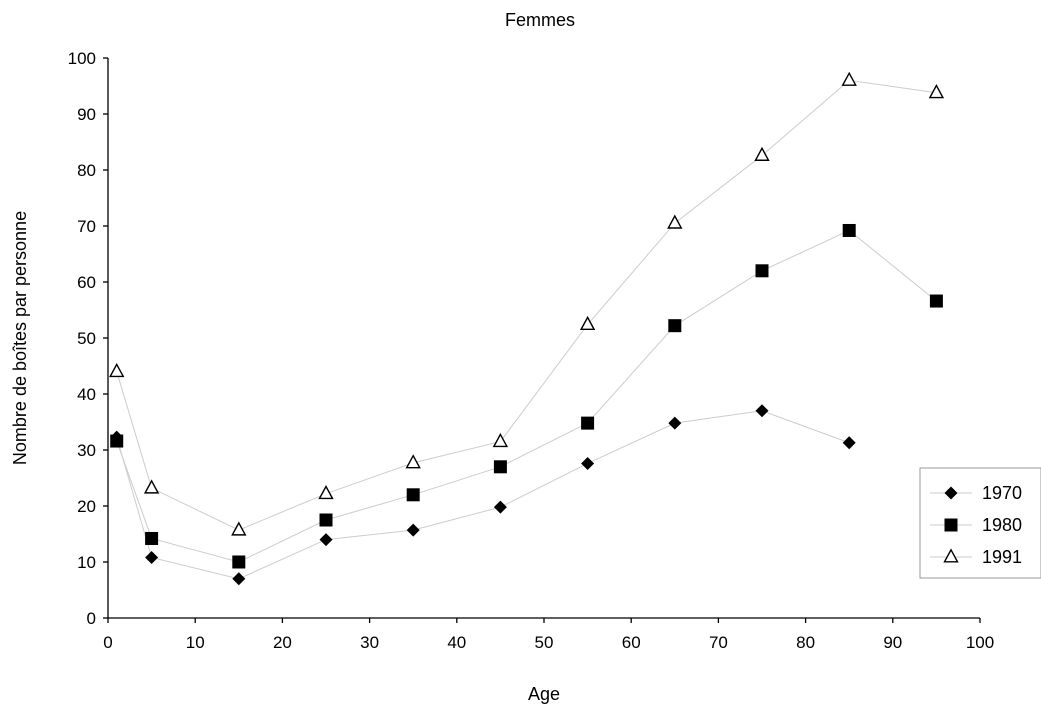 The image size is (1041, 711). Describe the element at coordinates (86, 338) in the screenshot. I see `y-tick-label: 50` at that location.